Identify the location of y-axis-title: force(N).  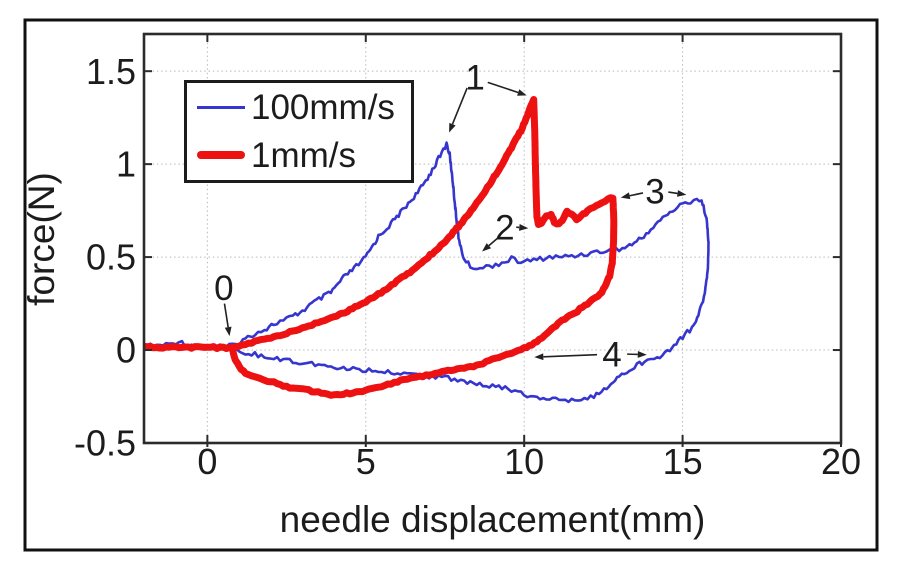
(41, 239).